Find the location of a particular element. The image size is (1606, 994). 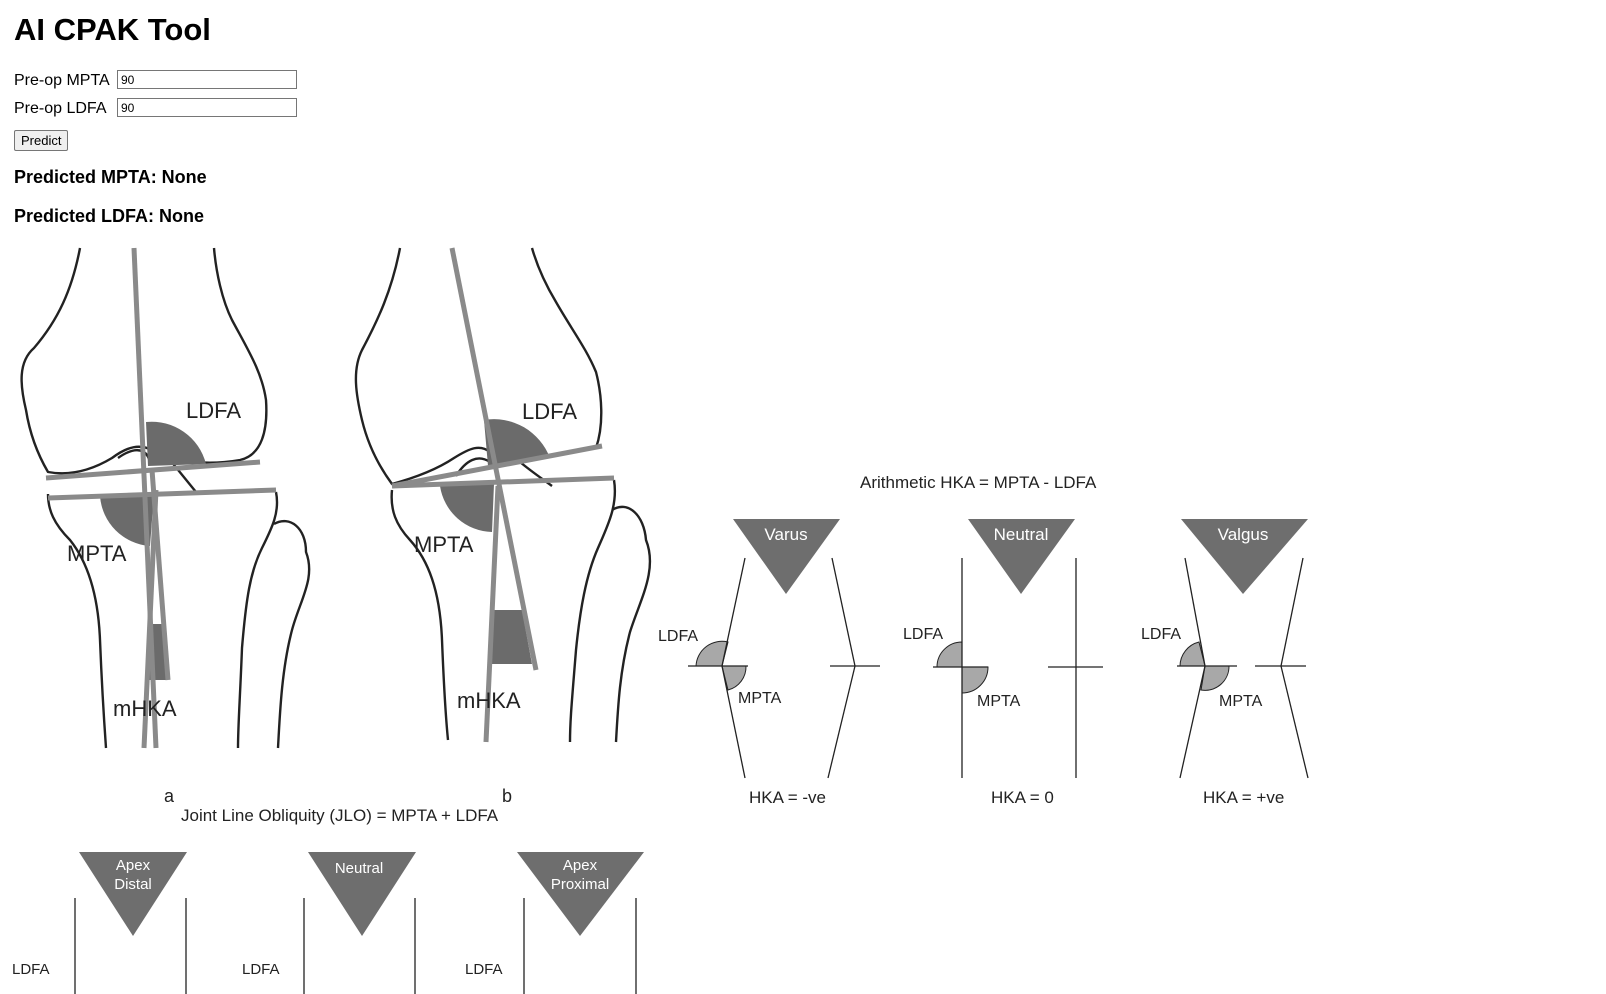

hka-panel-neutral: Neutral LDFA MPTA HKA = 0 is located at coordinates (1003, 663).